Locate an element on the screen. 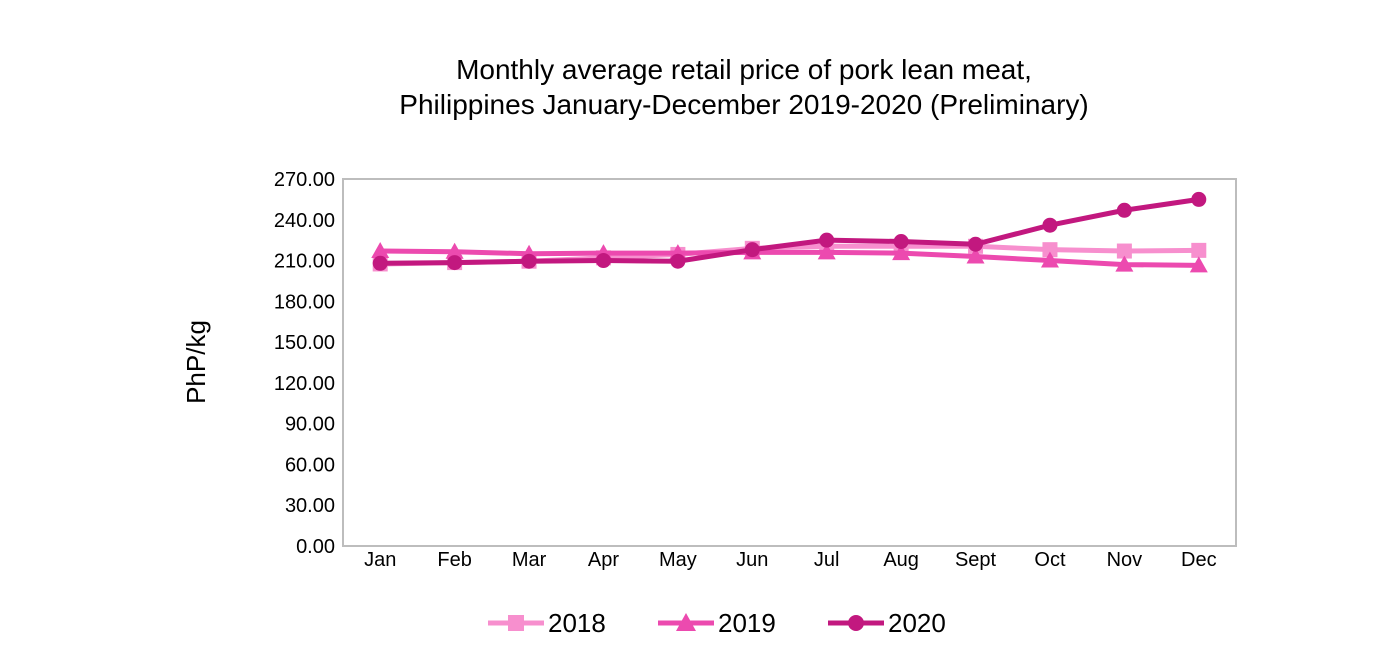  y-tick-label: 0.00 is located at coordinates (315, 547).